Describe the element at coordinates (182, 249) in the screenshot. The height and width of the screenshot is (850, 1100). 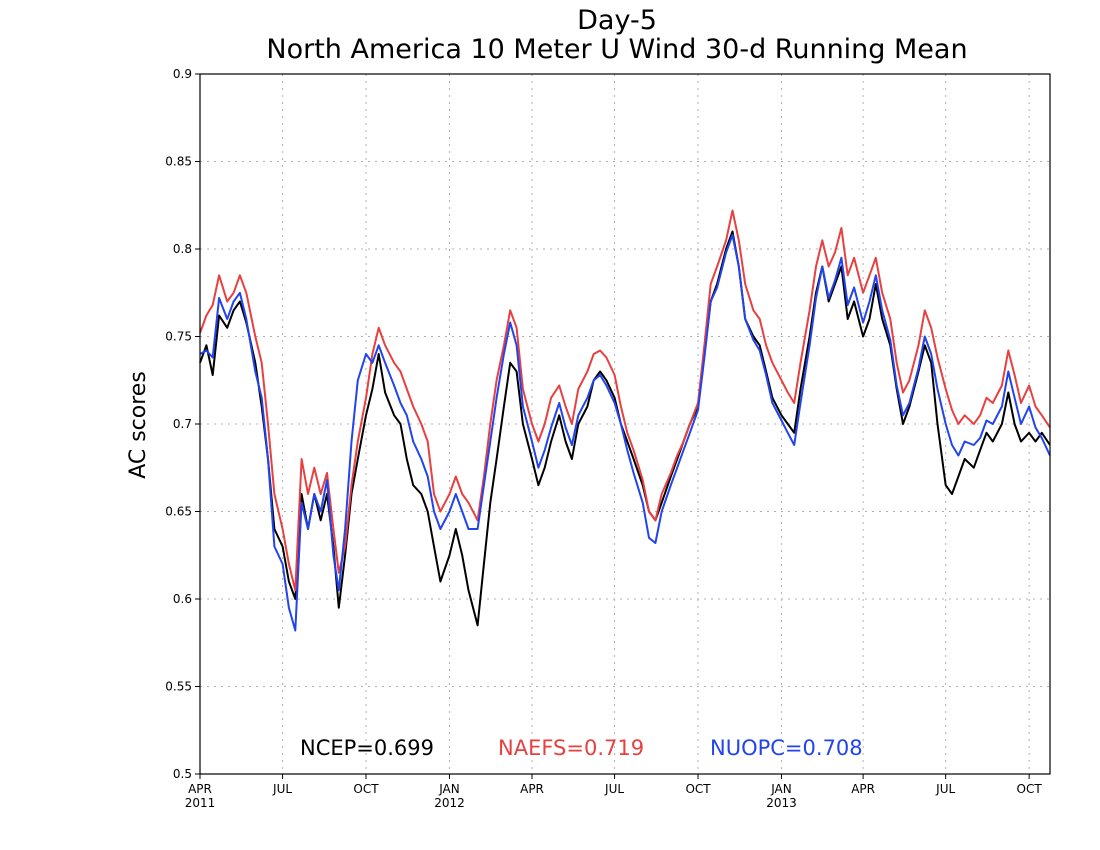
I see `y-tick-label: 0.8` at that location.